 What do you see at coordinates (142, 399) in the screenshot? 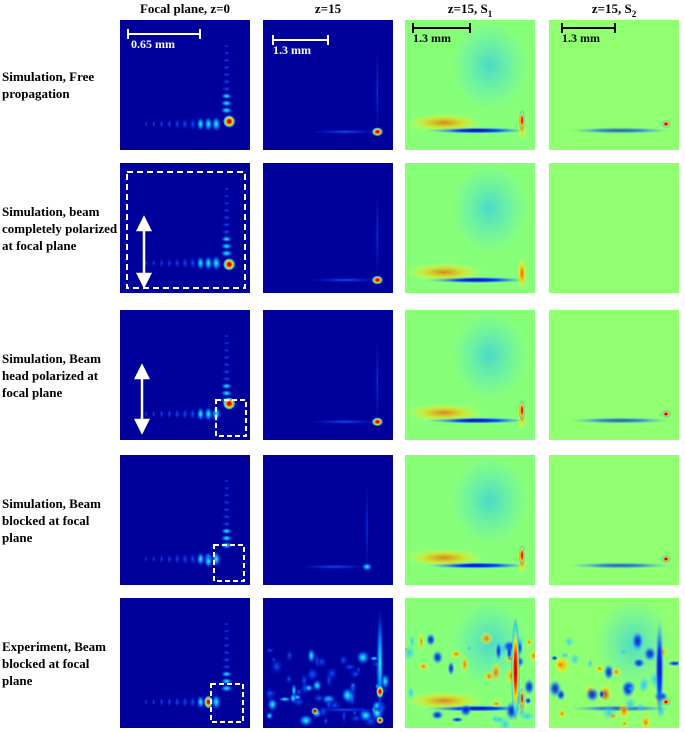
I see `polarization-arrow` at bounding box center [142, 399].